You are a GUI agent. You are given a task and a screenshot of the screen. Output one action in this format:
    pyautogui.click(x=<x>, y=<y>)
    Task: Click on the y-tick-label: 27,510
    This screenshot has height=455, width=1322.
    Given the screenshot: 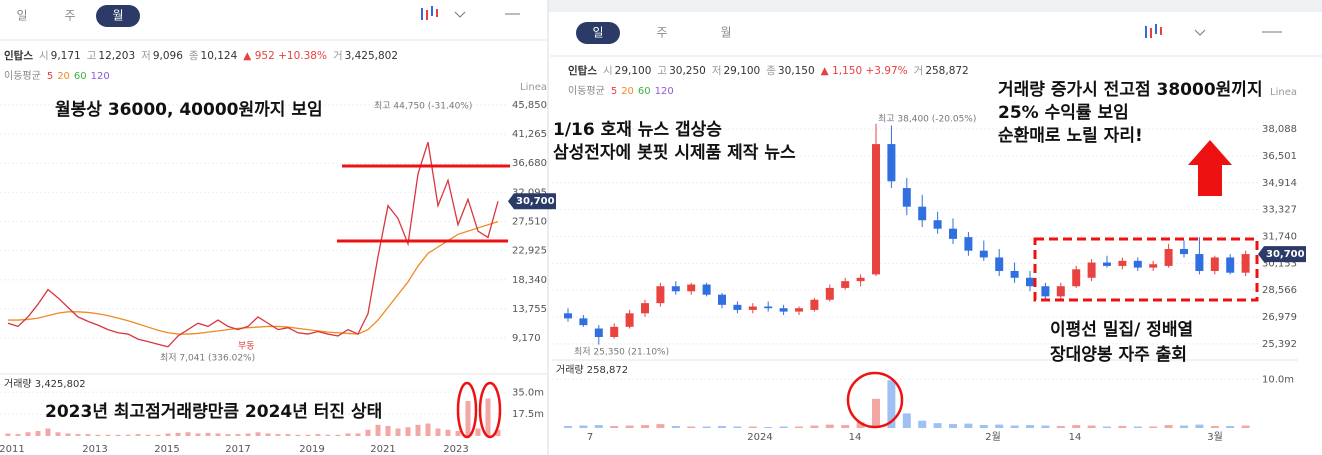 What is the action you would take?
    pyautogui.click(x=529, y=222)
    